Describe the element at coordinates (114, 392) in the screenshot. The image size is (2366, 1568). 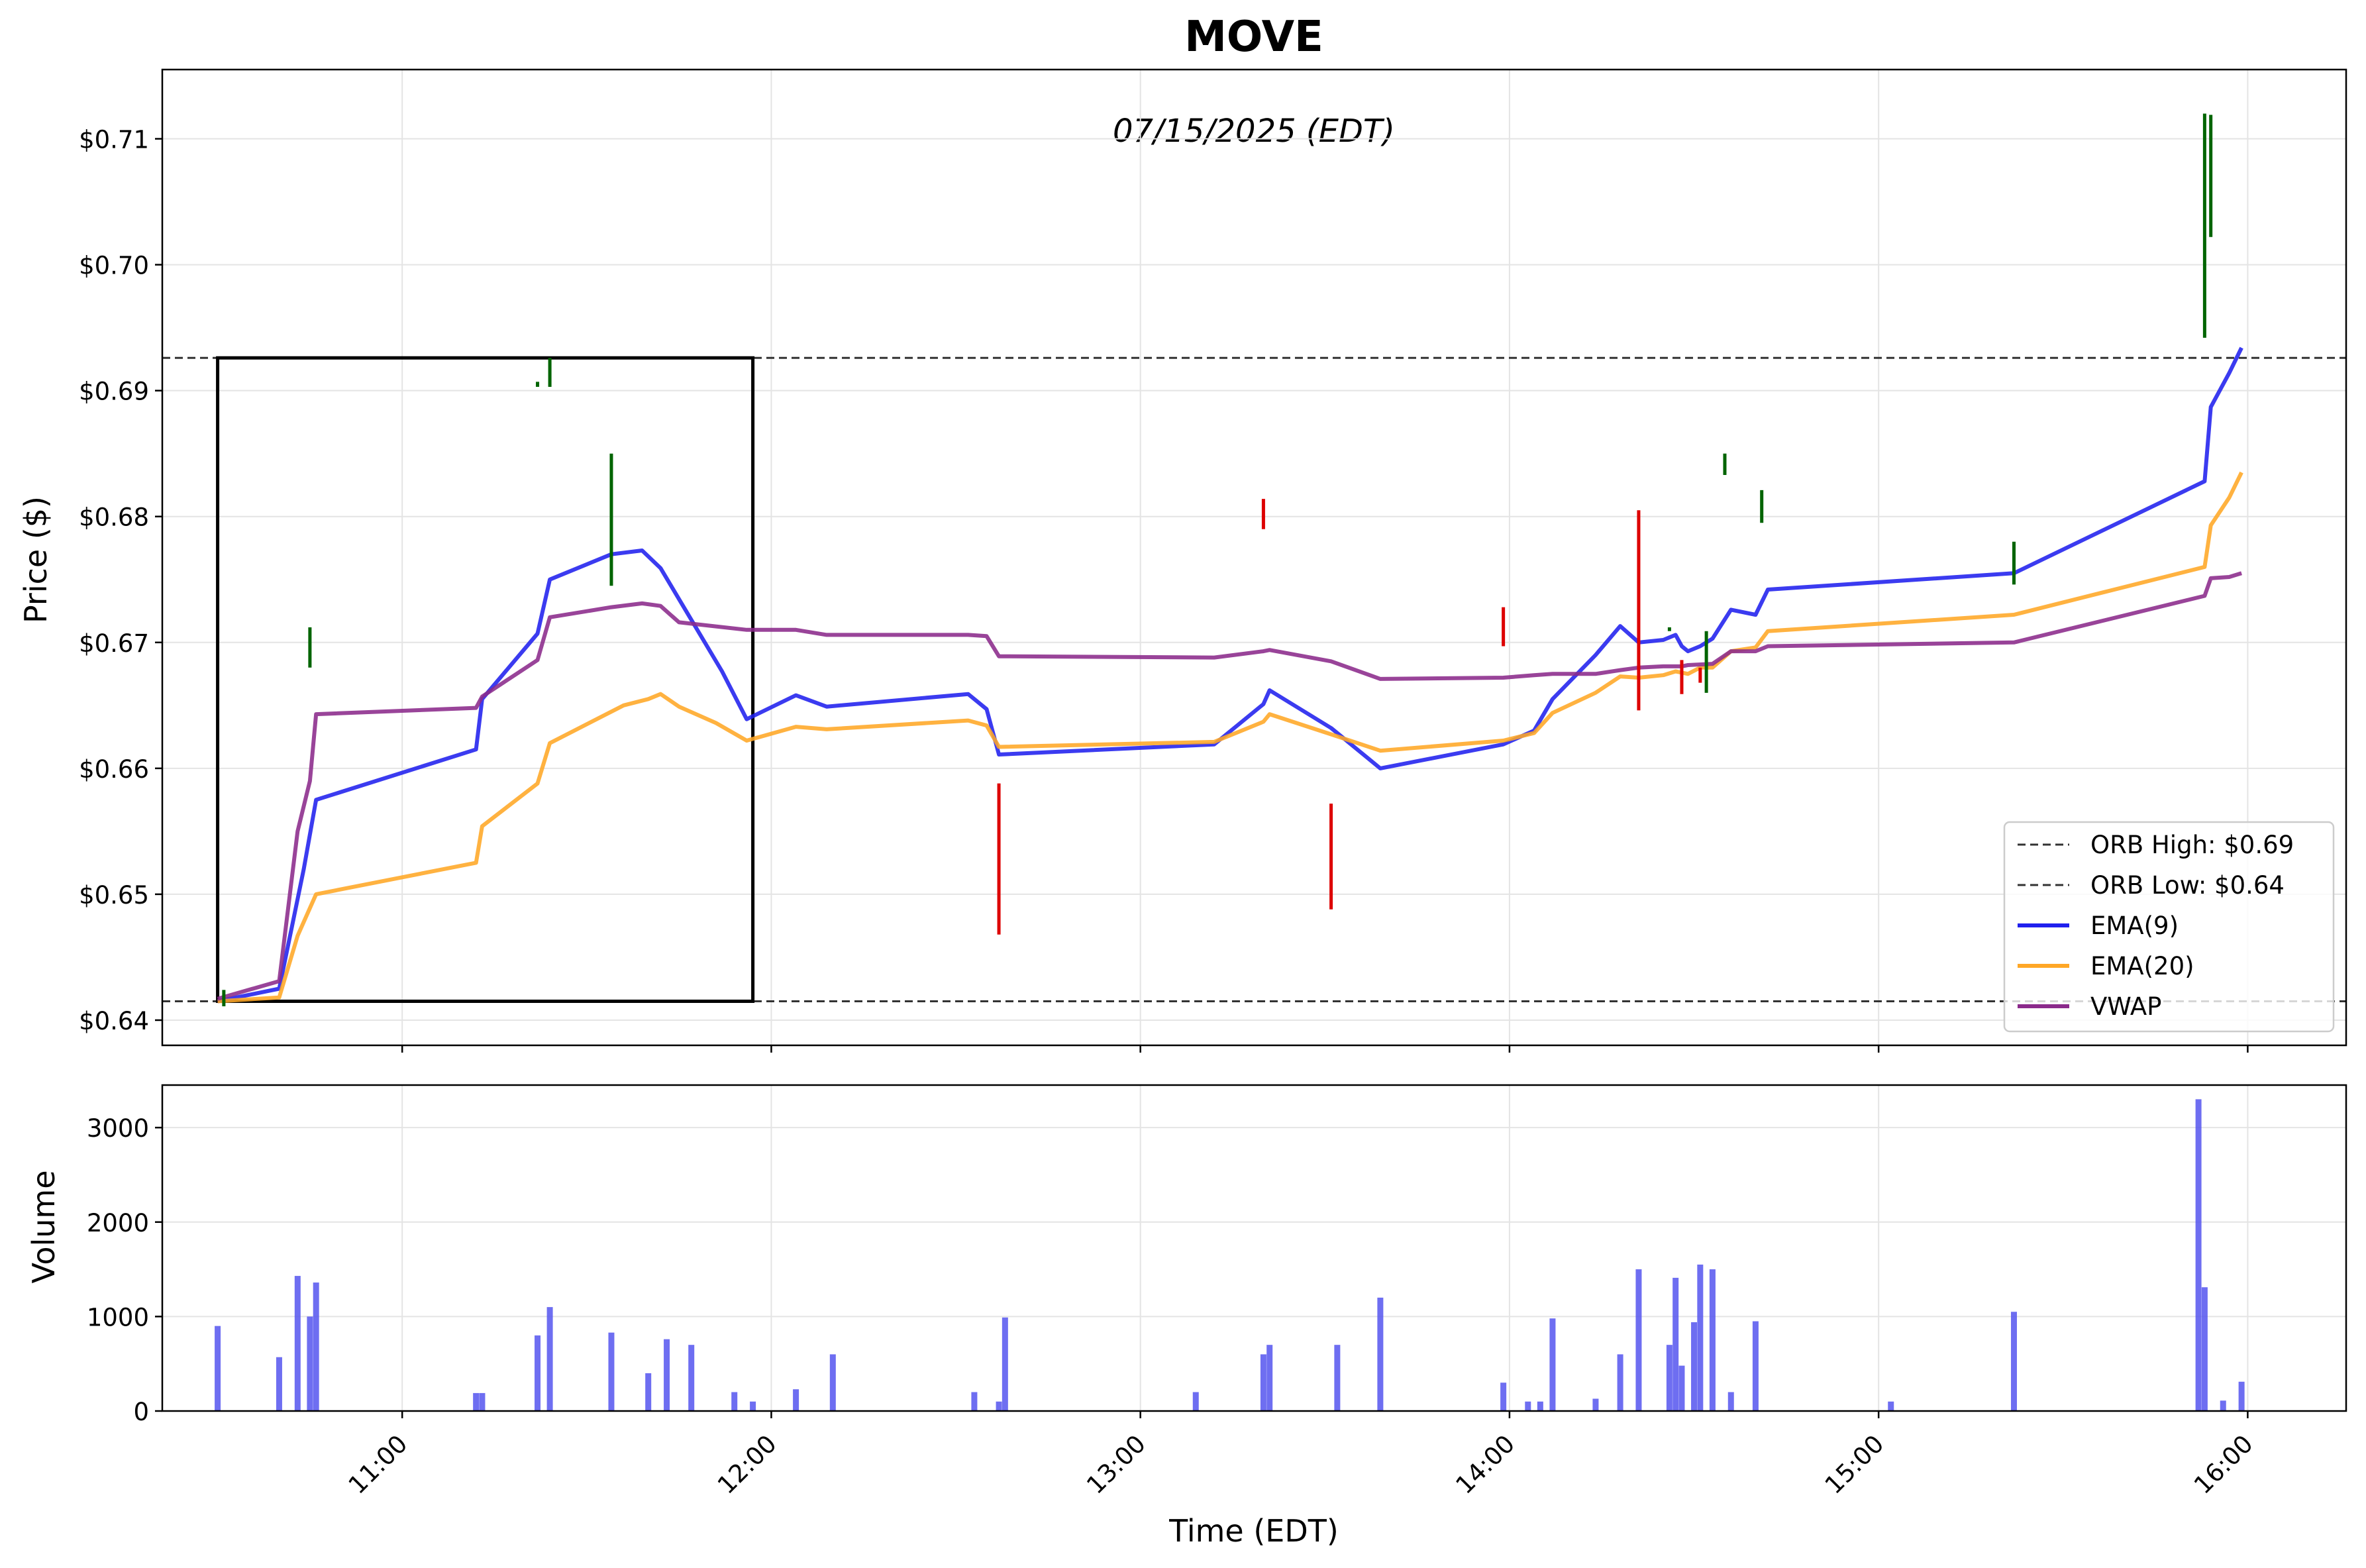
I see `price-y-tick-label: $0.69` at that location.